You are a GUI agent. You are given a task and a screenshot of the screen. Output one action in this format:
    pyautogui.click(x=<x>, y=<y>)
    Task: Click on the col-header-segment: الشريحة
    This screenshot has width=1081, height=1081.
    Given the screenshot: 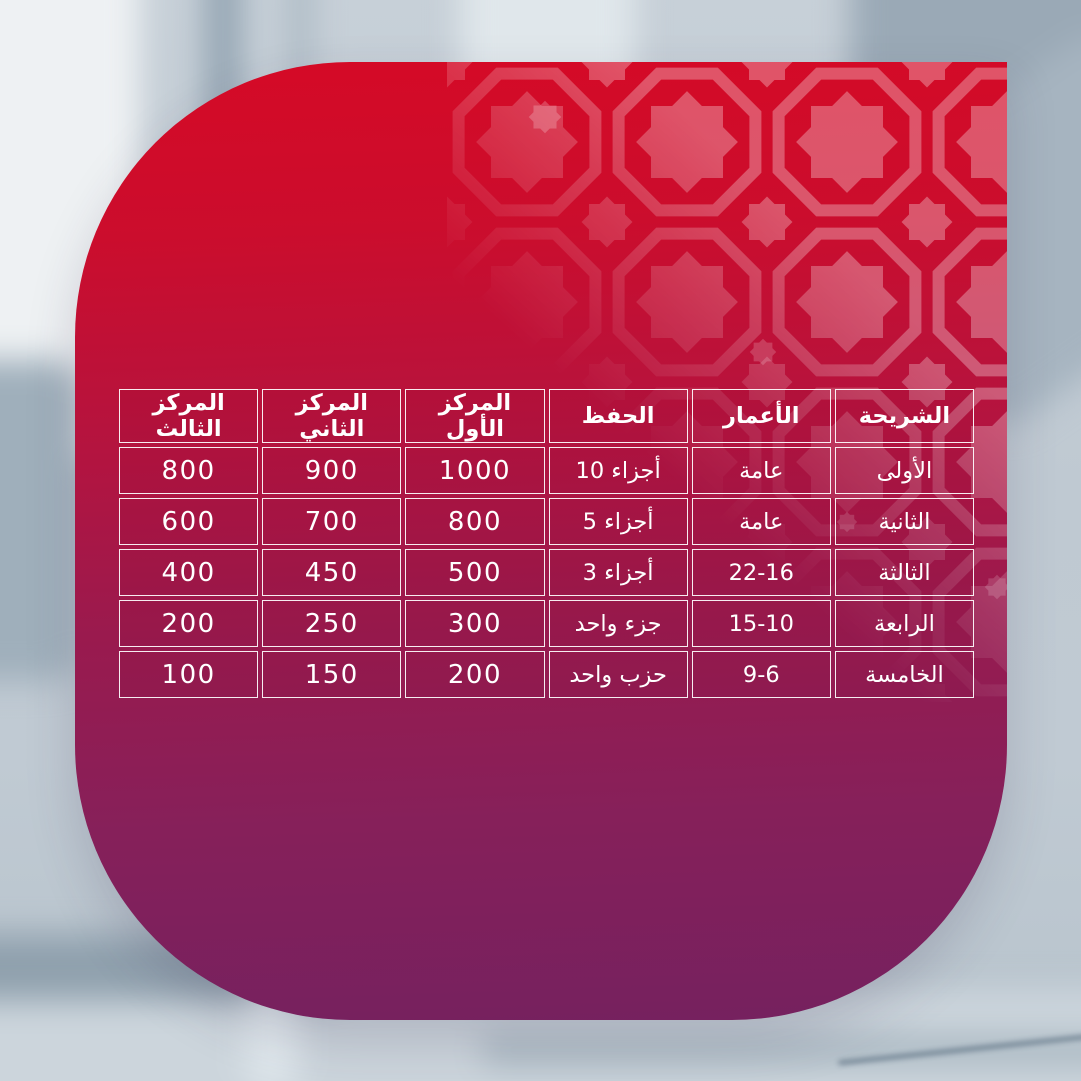 What is the action you would take?
    pyautogui.click(x=904, y=416)
    